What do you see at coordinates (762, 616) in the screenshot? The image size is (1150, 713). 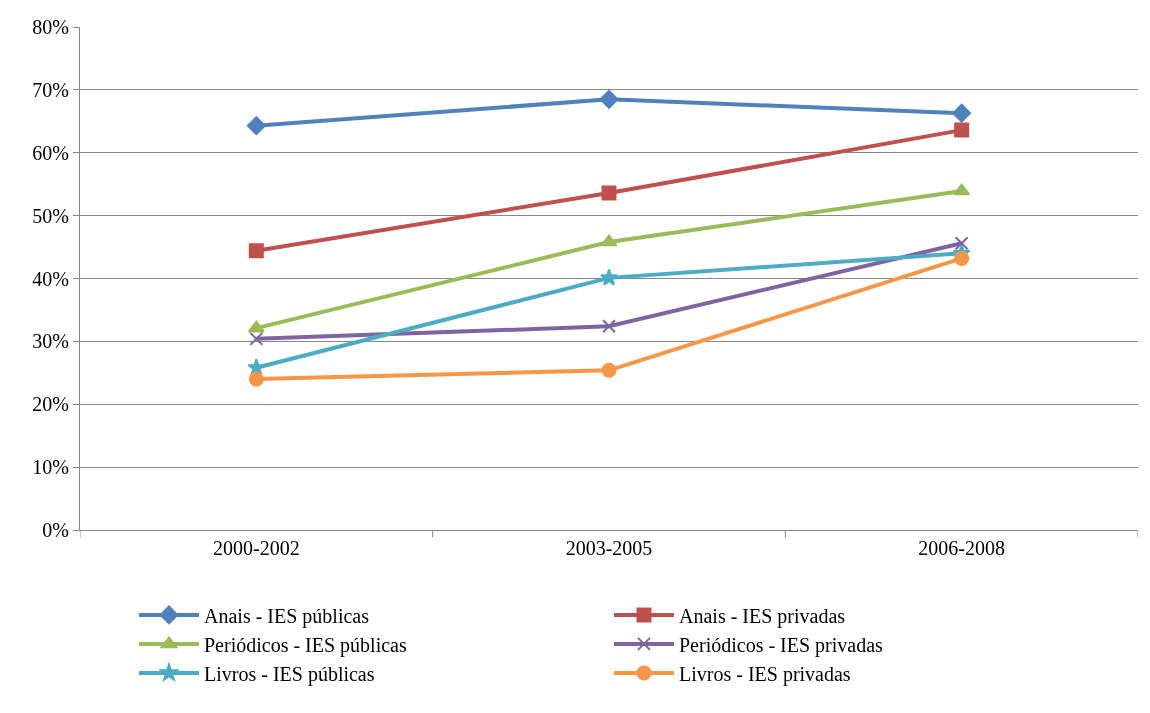 I see `legend-label: Anais - IES privadas` at bounding box center [762, 616].